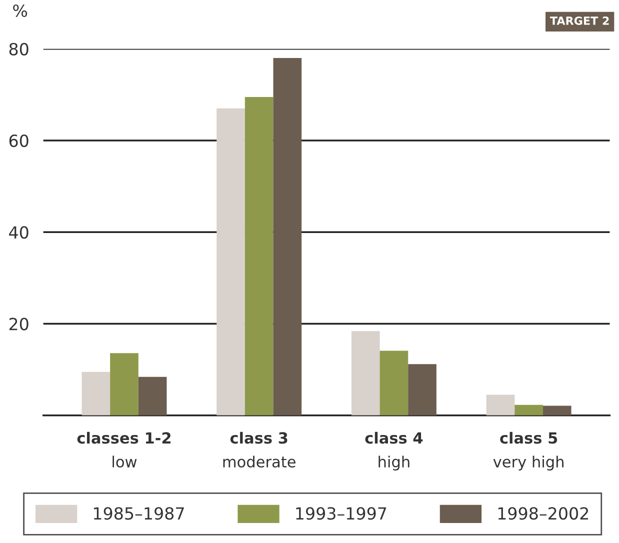 This screenshot has width=619, height=543. Describe the element at coordinates (394, 451) in the screenshot. I see `x-tick-label: class 4 high` at that location.